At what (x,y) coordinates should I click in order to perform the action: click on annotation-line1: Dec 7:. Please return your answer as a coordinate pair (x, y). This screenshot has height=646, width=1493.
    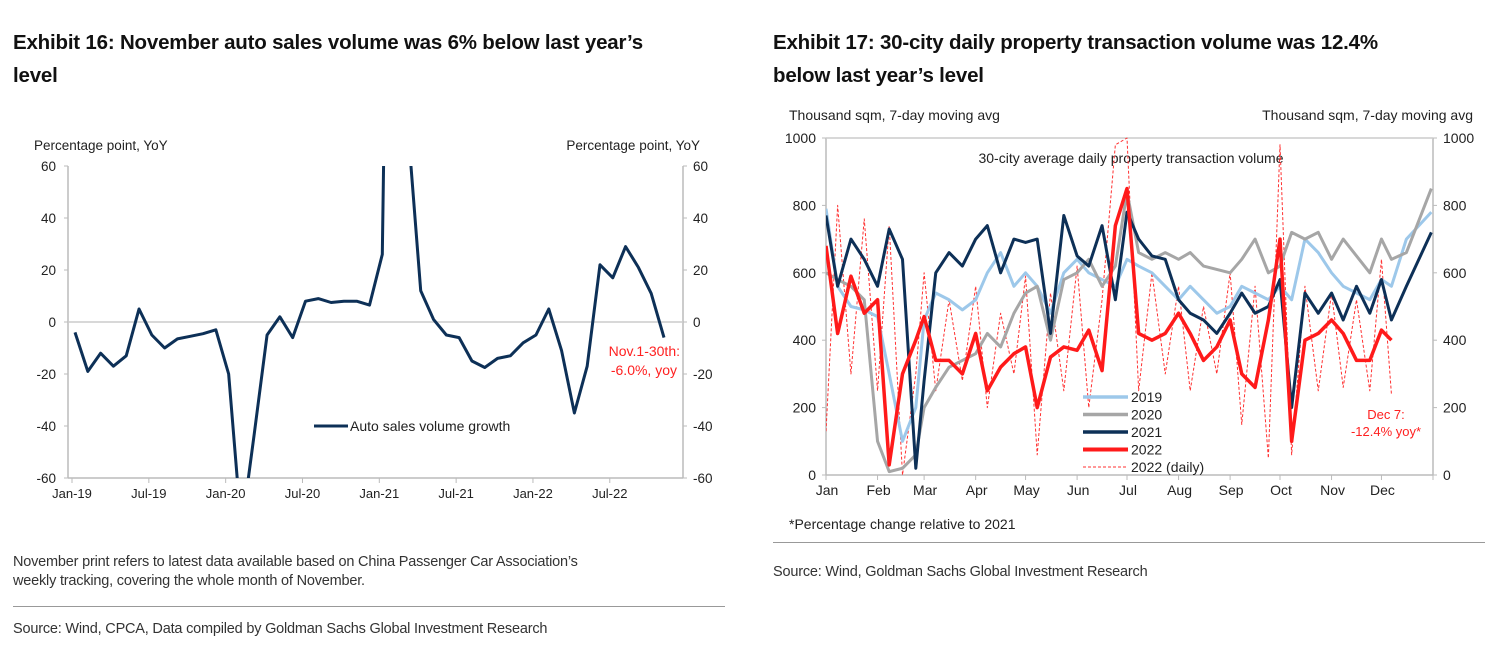
    Looking at the image, I should click on (1386, 414).